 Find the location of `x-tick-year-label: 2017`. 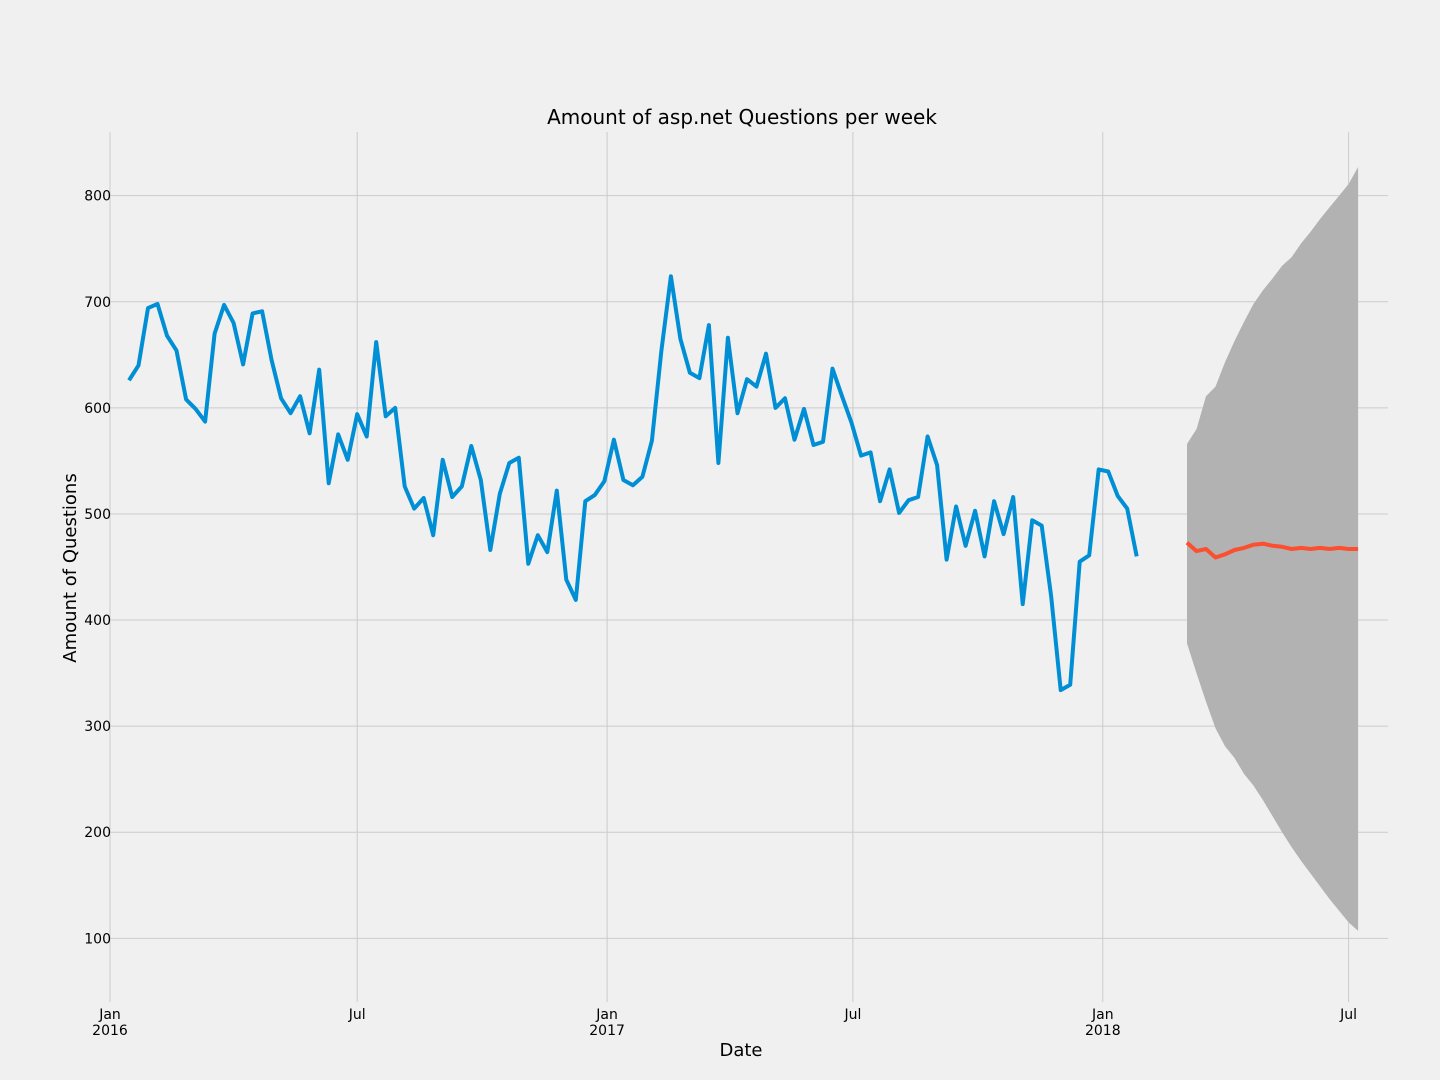

x-tick-year-label: 2017 is located at coordinates (607, 1031).